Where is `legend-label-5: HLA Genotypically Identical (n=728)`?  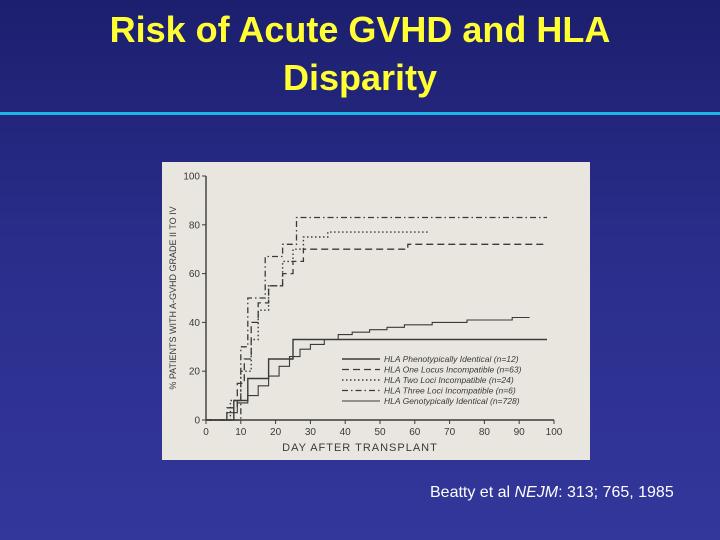
legend-label-5: HLA Genotypically Identical (n=728) is located at coordinates (452, 401).